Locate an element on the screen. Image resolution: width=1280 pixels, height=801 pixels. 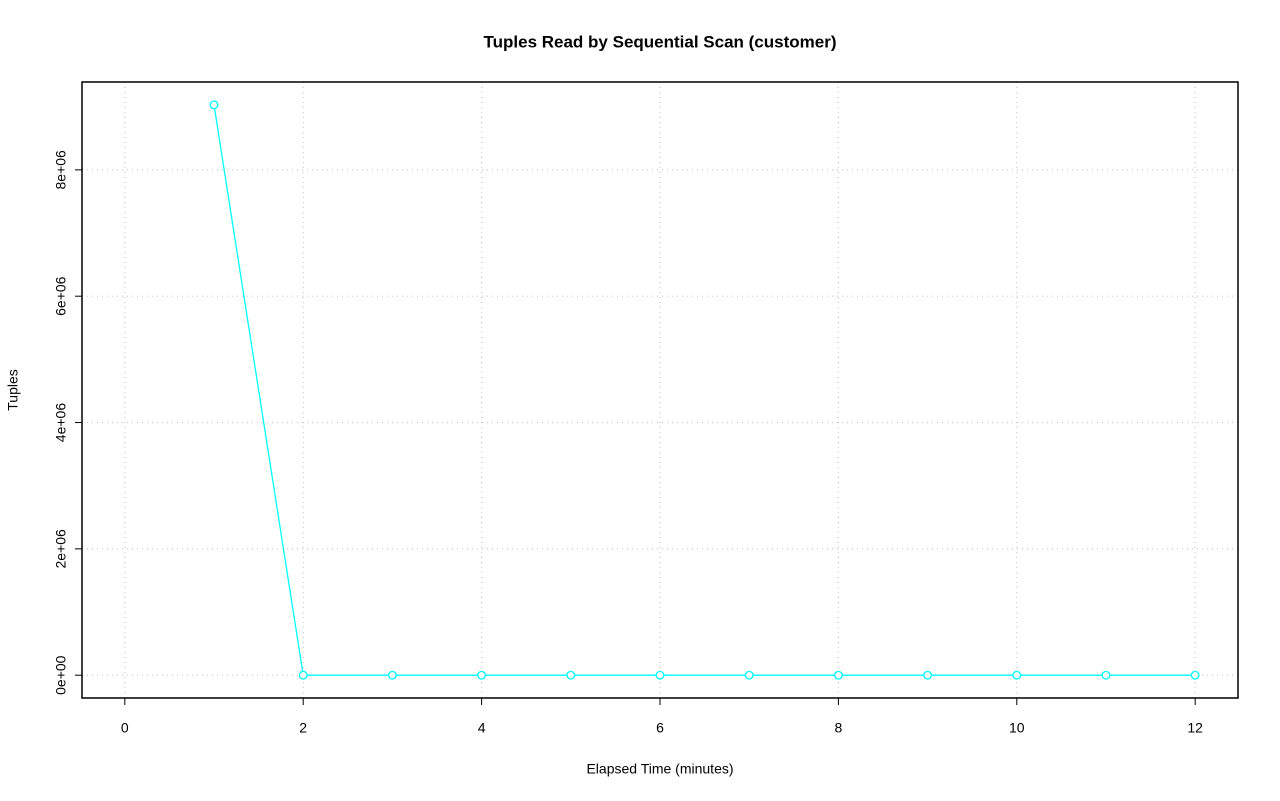
y-tick-label: 4e+06 is located at coordinates (61, 423).